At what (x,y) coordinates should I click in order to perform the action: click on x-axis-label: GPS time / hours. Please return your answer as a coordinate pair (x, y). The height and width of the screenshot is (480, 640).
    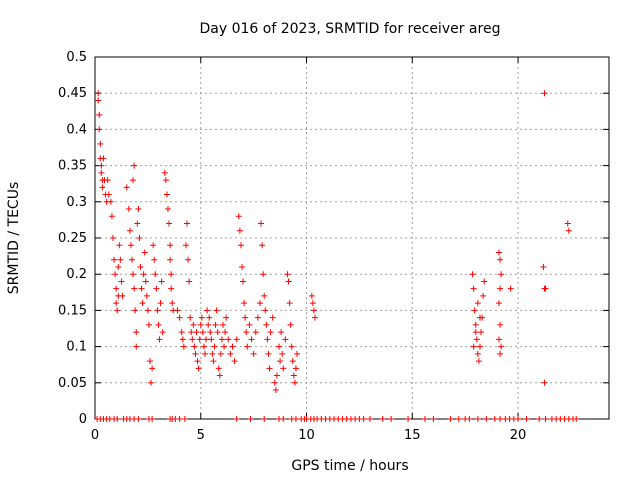
    Looking at the image, I should click on (349, 466).